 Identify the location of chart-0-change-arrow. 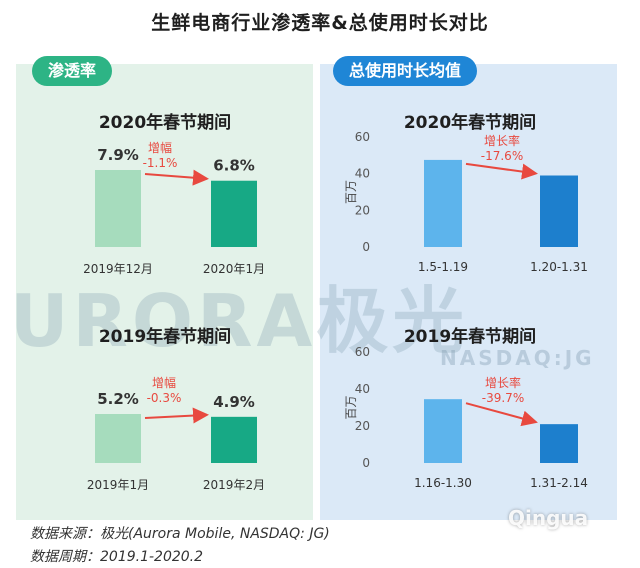
(176, 177).